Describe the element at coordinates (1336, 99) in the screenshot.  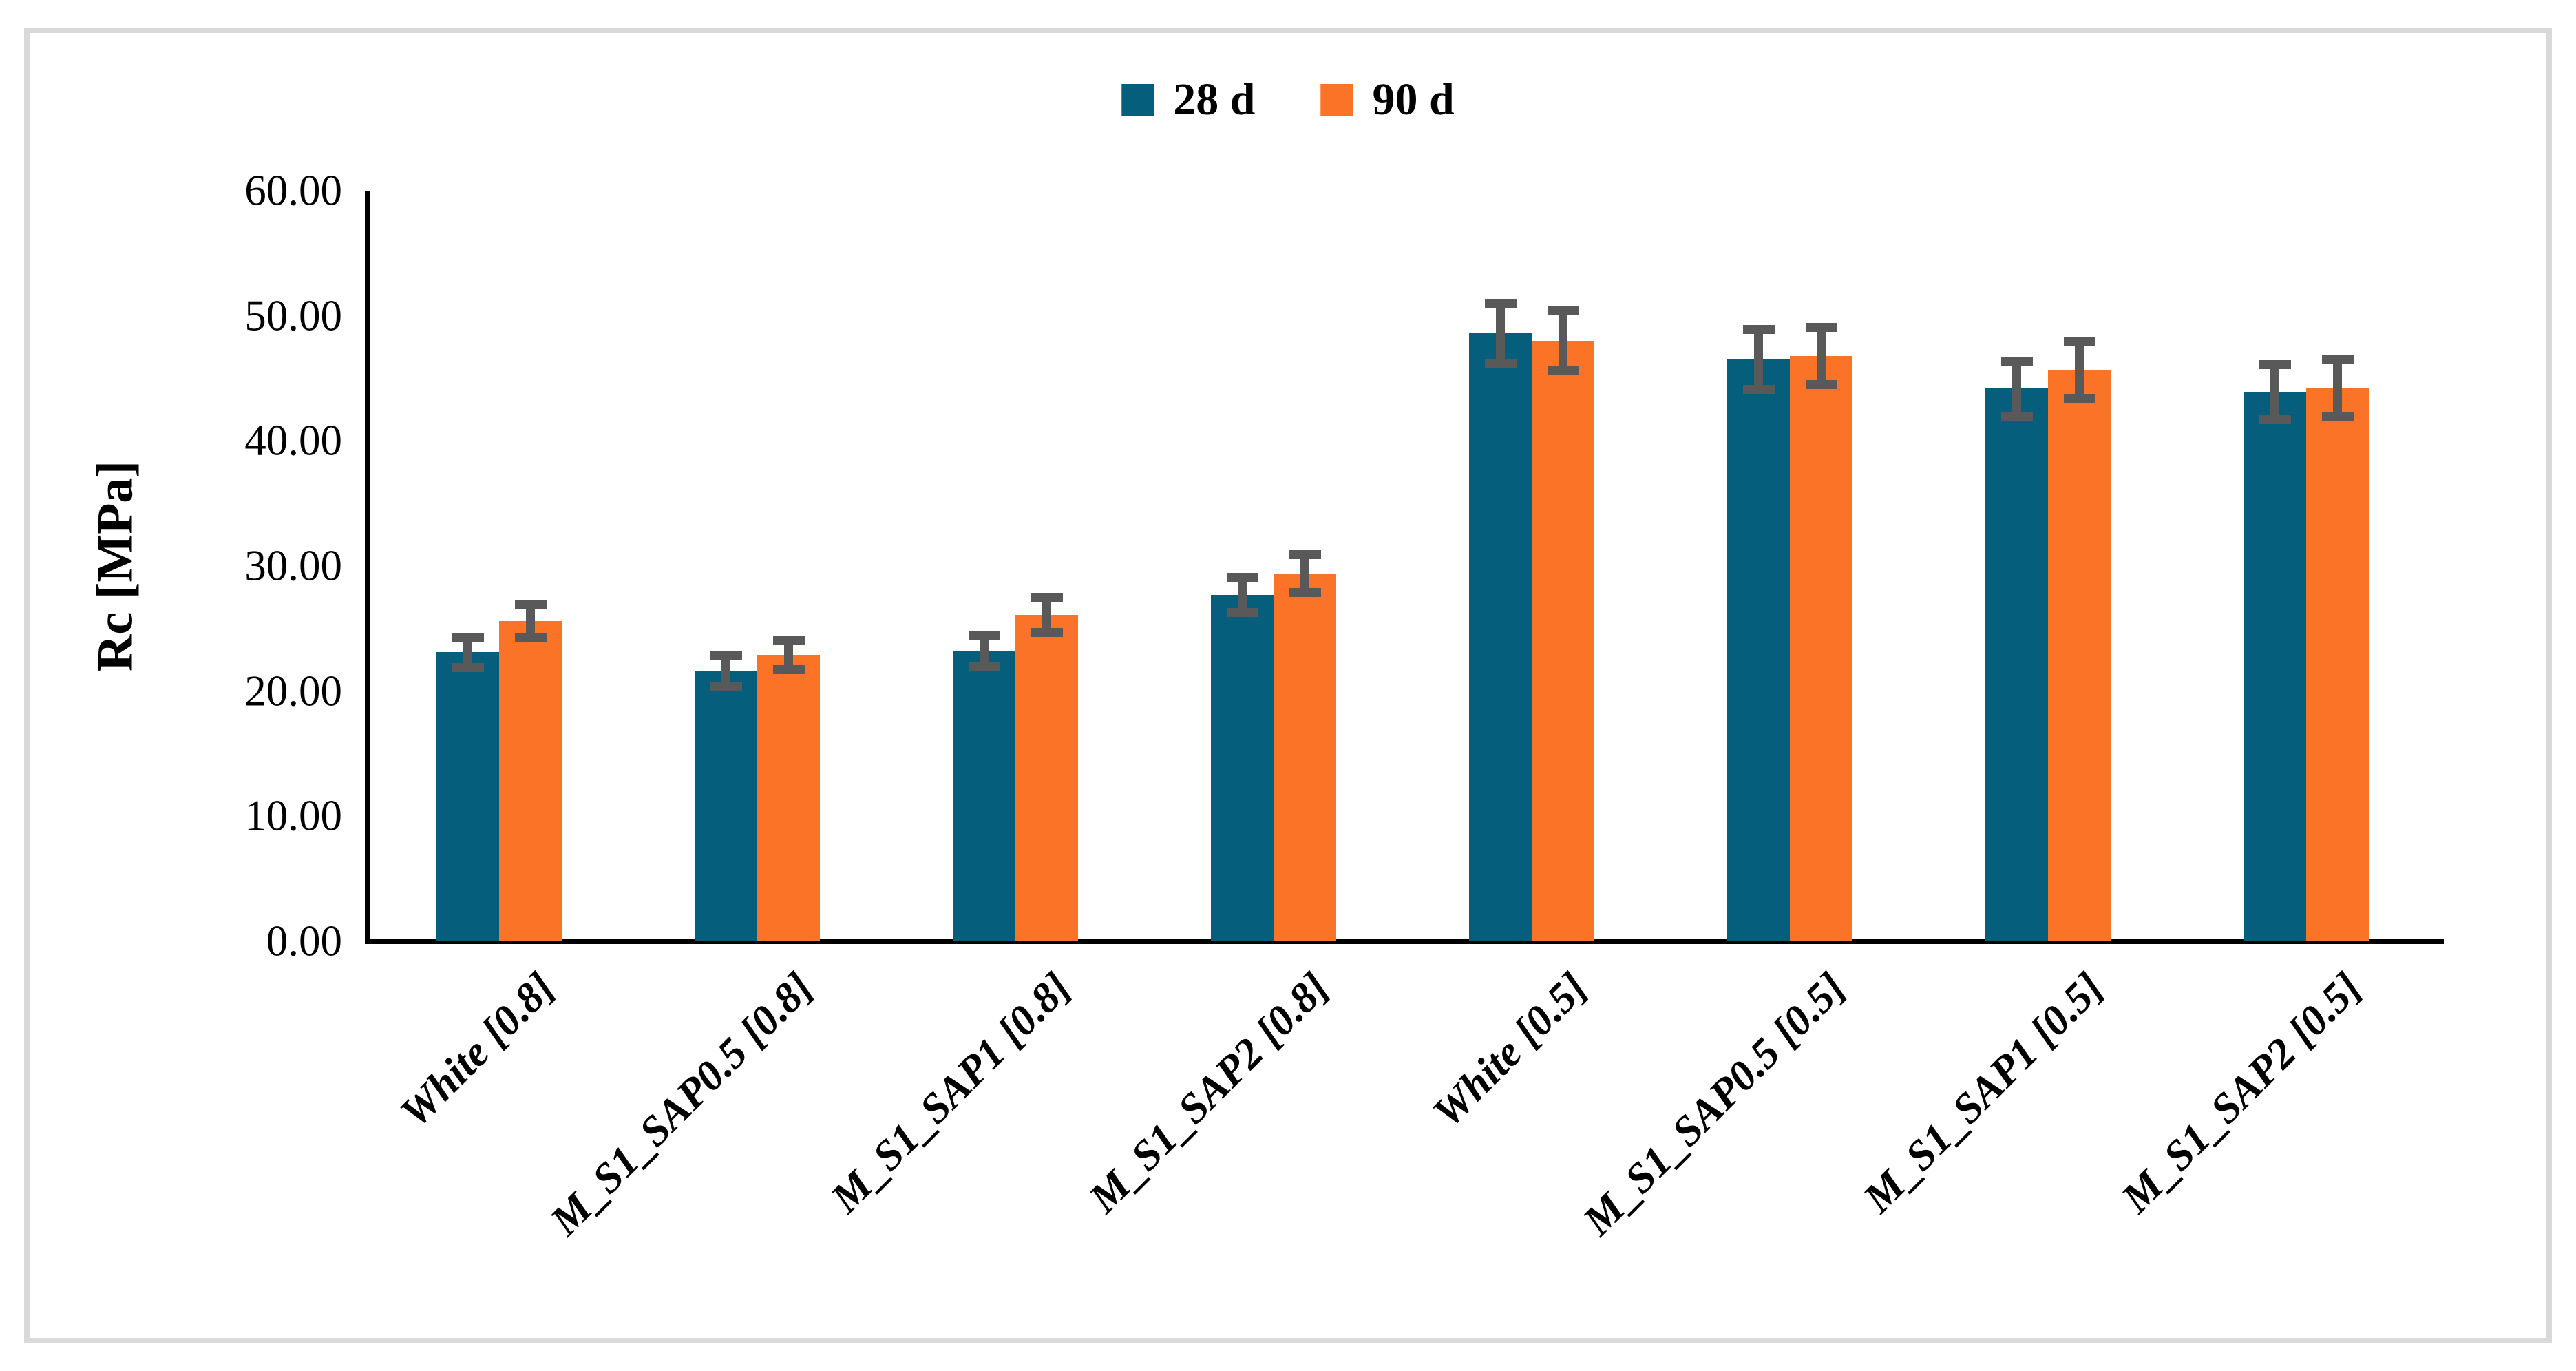
I see `legend-swatch-90d-icon` at that location.